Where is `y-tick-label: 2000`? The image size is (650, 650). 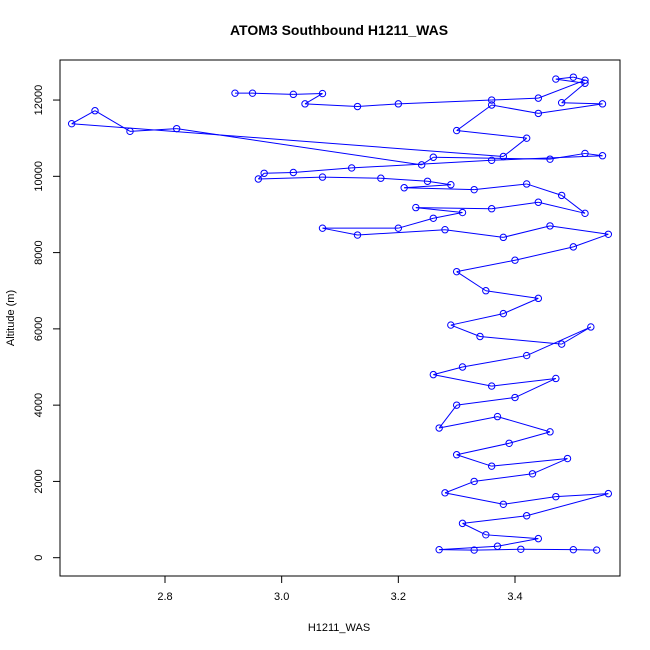
y-tick-label: 2000 is located at coordinates (39, 481).